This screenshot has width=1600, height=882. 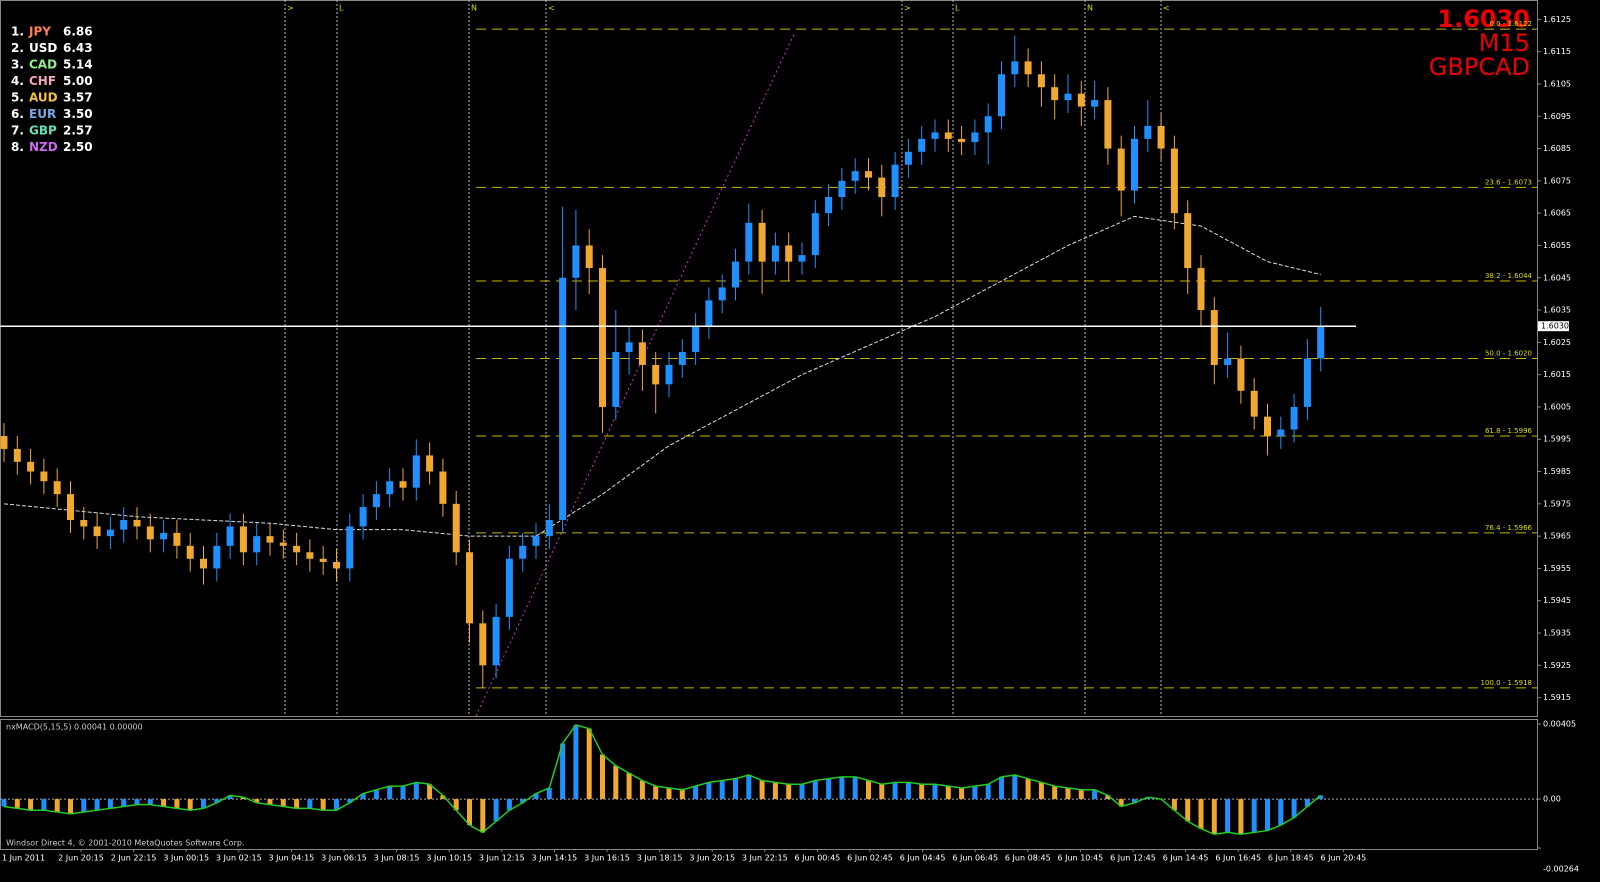 What do you see at coordinates (397, 858) in the screenshot?
I see `x-tick-label: 3 Jun 08:15` at bounding box center [397, 858].